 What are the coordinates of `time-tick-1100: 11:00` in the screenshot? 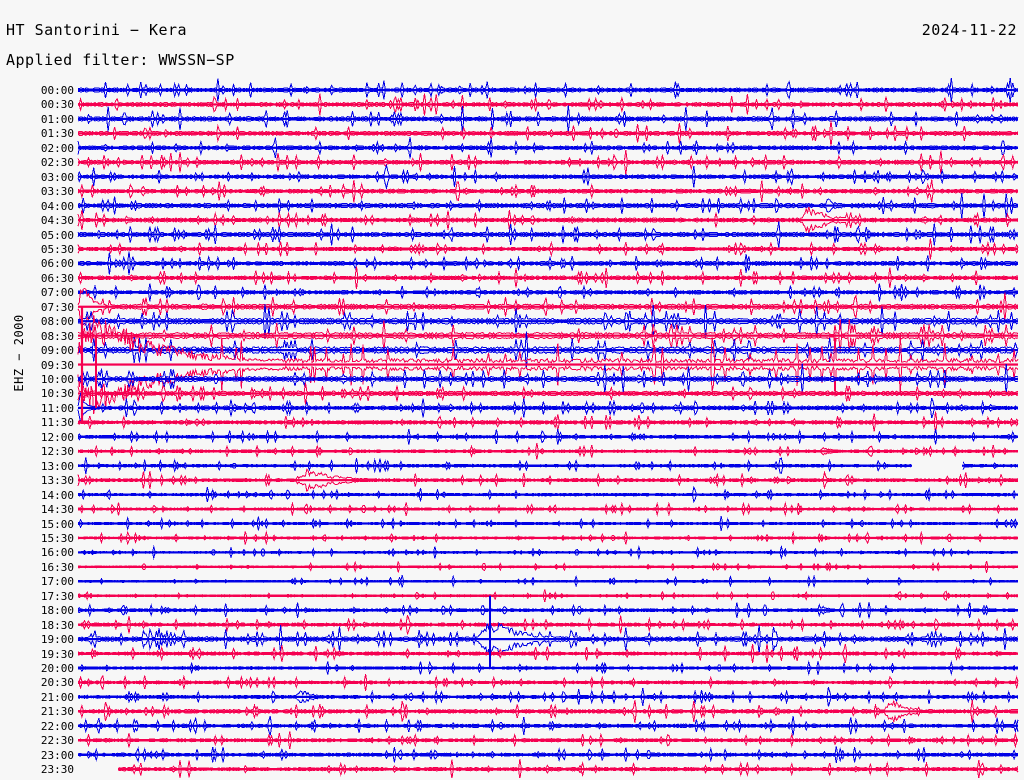 It's located at (57, 408).